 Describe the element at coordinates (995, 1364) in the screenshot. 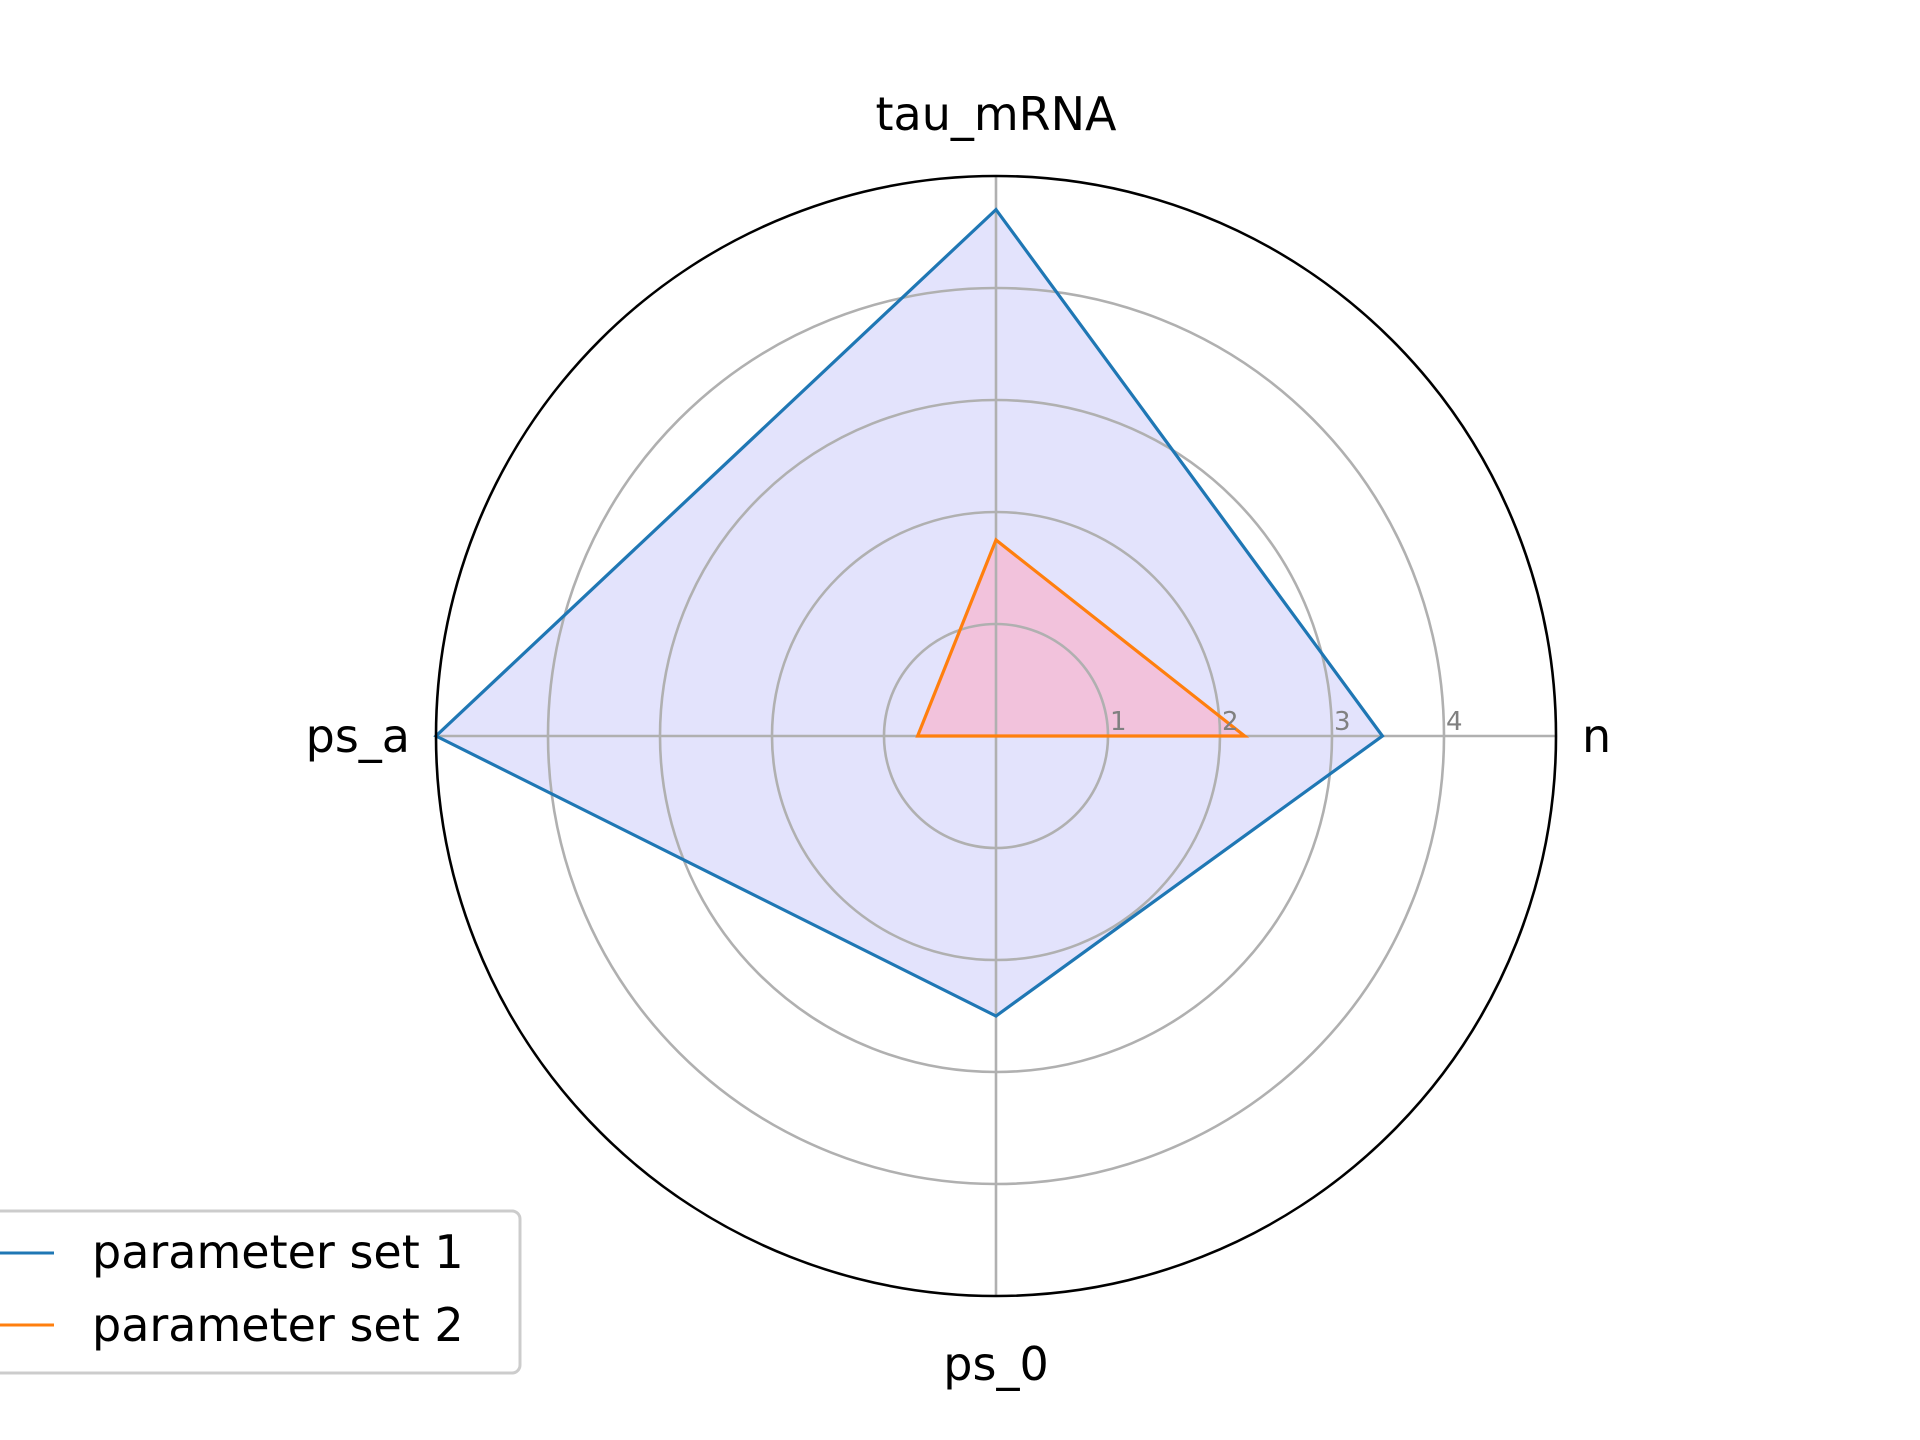

I see `axis-label-ps-0: ps_0` at that location.